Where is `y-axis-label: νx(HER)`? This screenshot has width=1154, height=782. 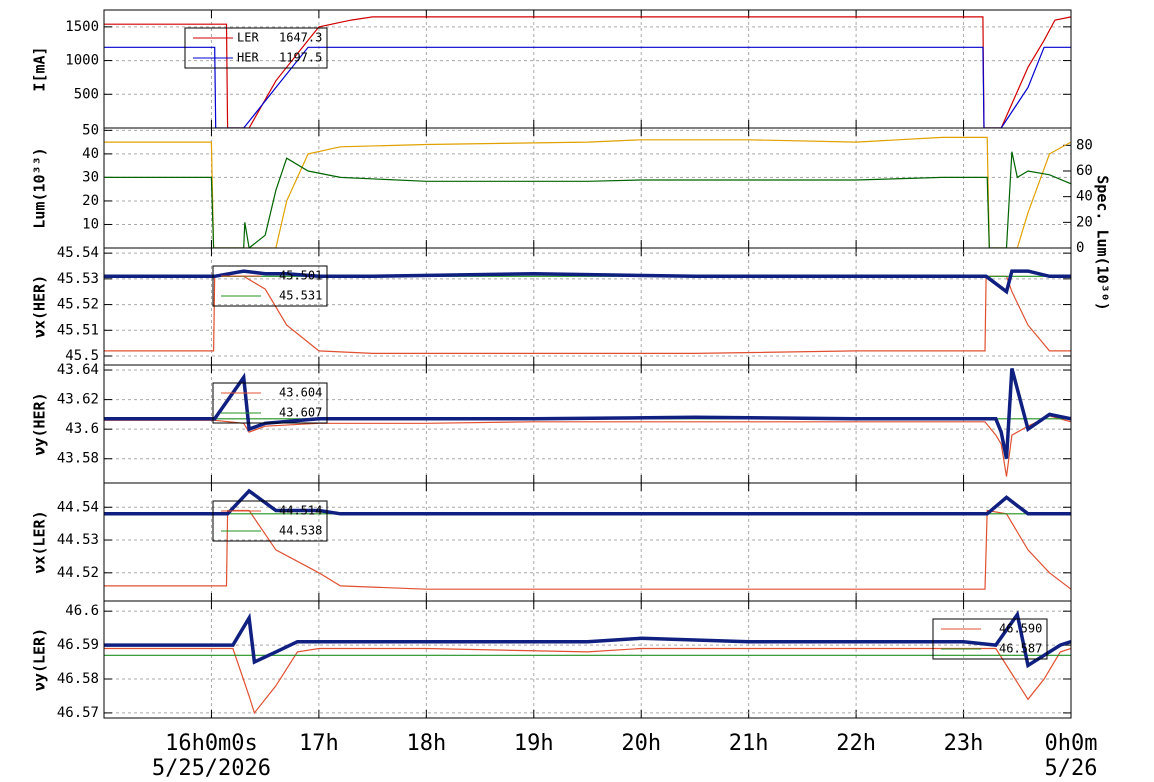
y-axis-label: νx(HER) is located at coordinates (40, 306).